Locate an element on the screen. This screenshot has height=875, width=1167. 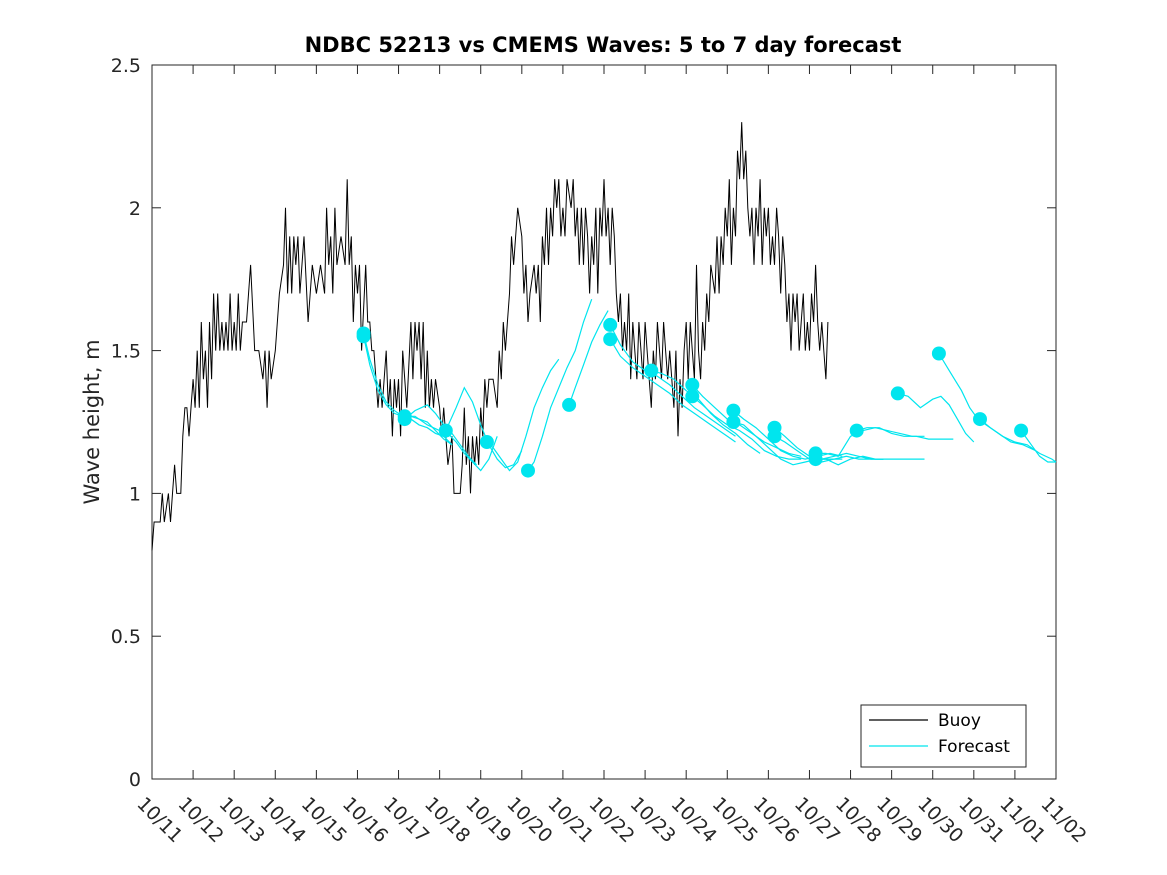
forecast-start-markers is located at coordinates (692, 397).